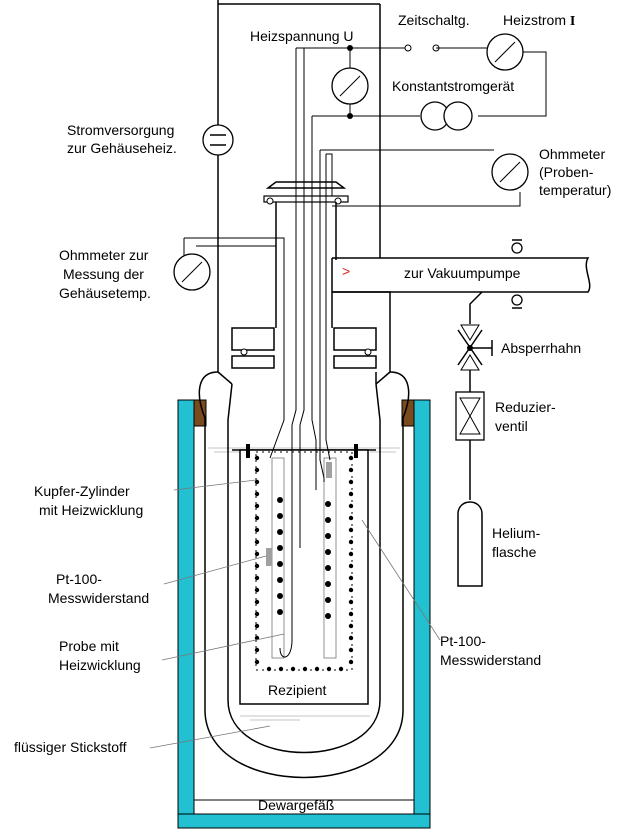 This screenshot has width=626, height=839. Describe the element at coordinates (192, 272) in the screenshot. I see `ohmmeter-gehaeuse` at that location.